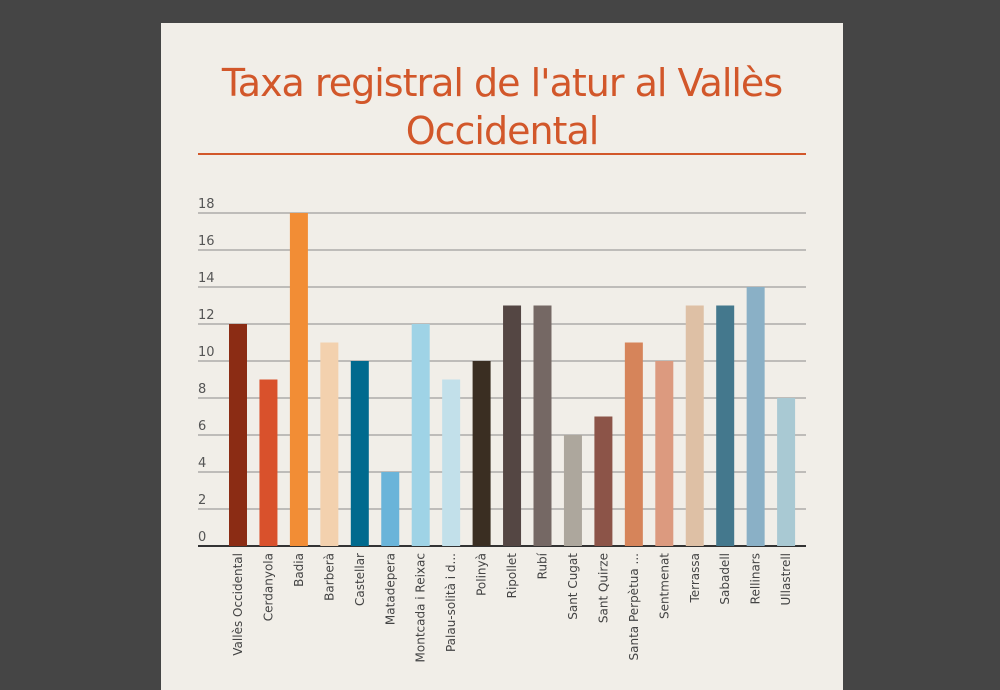 Image resolution: width=1000 pixels, height=690 pixels. Describe the element at coordinates (725, 579) in the screenshot. I see `x-tick-label-16: Sabadell` at that location.